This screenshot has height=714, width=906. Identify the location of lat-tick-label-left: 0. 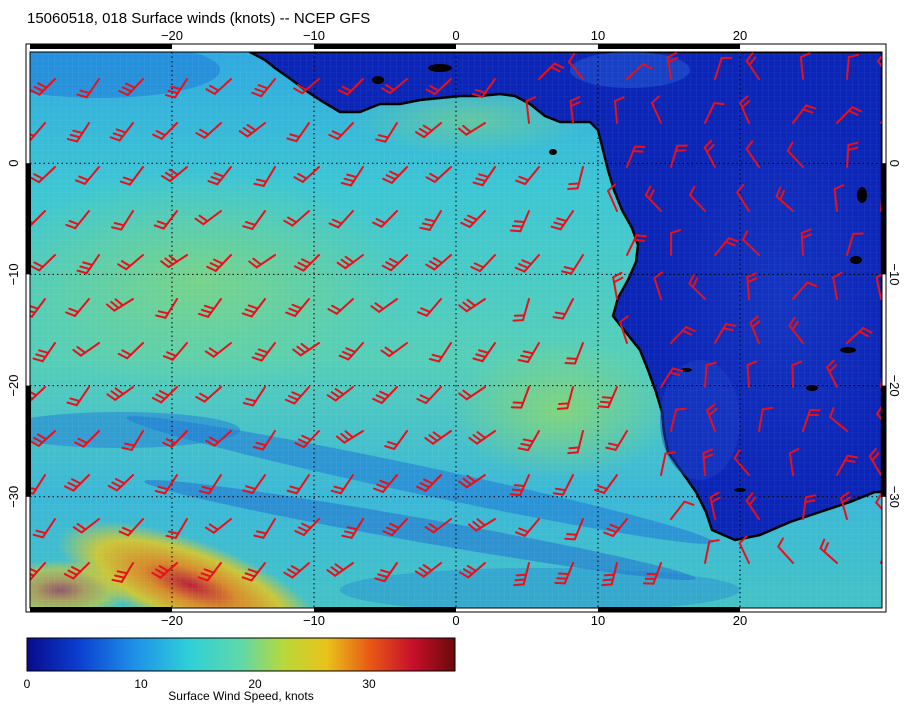
(13, 163).